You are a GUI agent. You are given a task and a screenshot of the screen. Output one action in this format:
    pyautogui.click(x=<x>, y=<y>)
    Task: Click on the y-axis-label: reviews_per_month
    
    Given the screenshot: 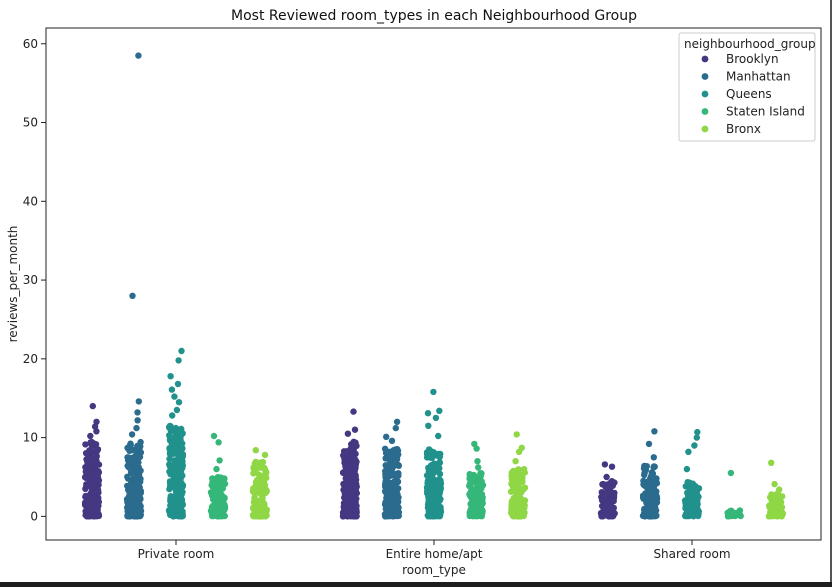 What is the action you would take?
    pyautogui.click(x=13, y=284)
    